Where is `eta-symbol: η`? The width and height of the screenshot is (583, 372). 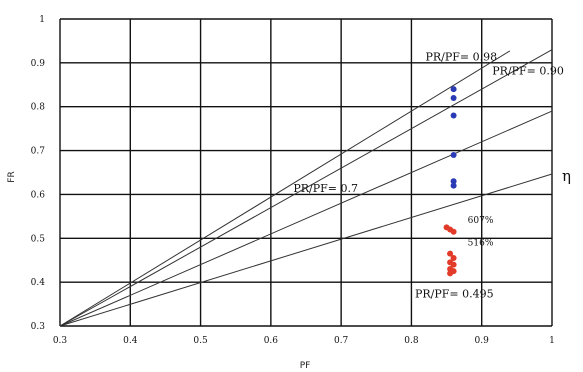
eta-symbol: η is located at coordinates (566, 176).